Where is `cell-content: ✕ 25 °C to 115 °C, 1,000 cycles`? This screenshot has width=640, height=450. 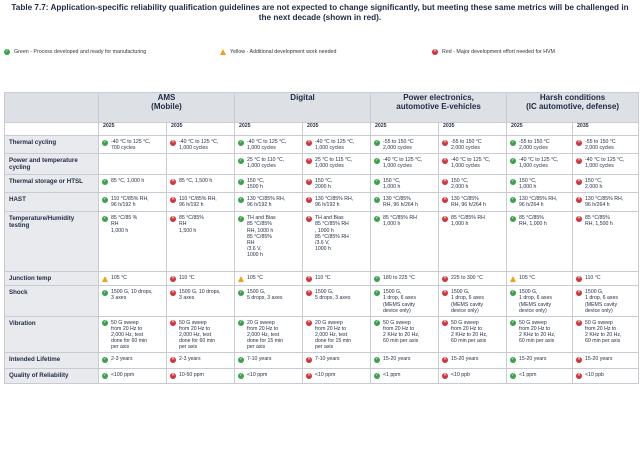 cell-content: ✕ 25 °C to 115 °C, 1,000 cycles is located at coordinates (336, 163).